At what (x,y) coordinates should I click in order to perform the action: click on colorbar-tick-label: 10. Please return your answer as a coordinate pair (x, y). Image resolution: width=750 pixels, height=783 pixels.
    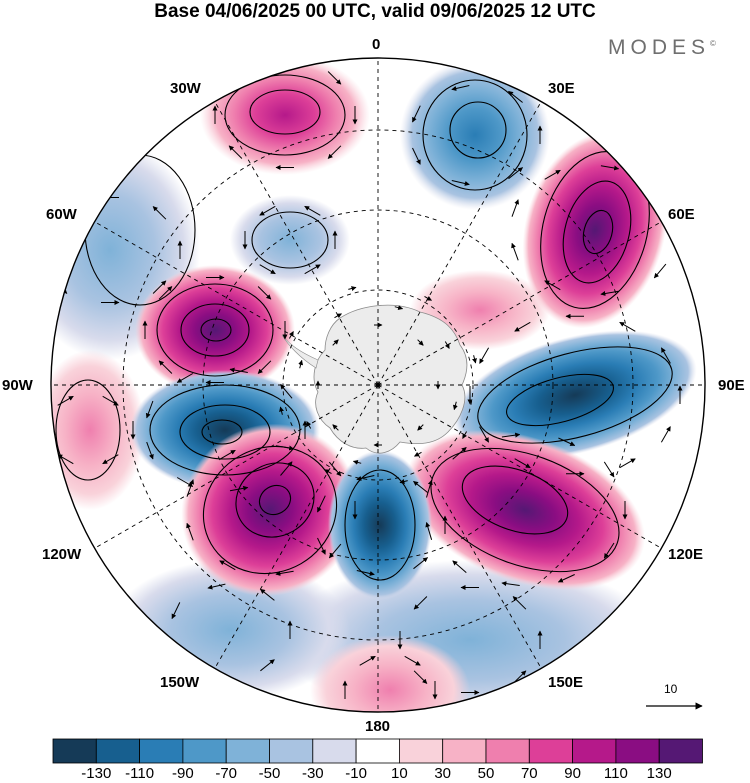
    Looking at the image, I should click on (399, 773).